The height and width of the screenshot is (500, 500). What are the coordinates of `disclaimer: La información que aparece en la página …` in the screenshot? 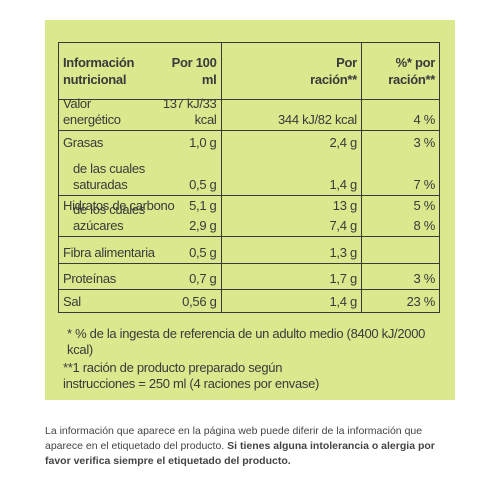 It's located at (250, 446).